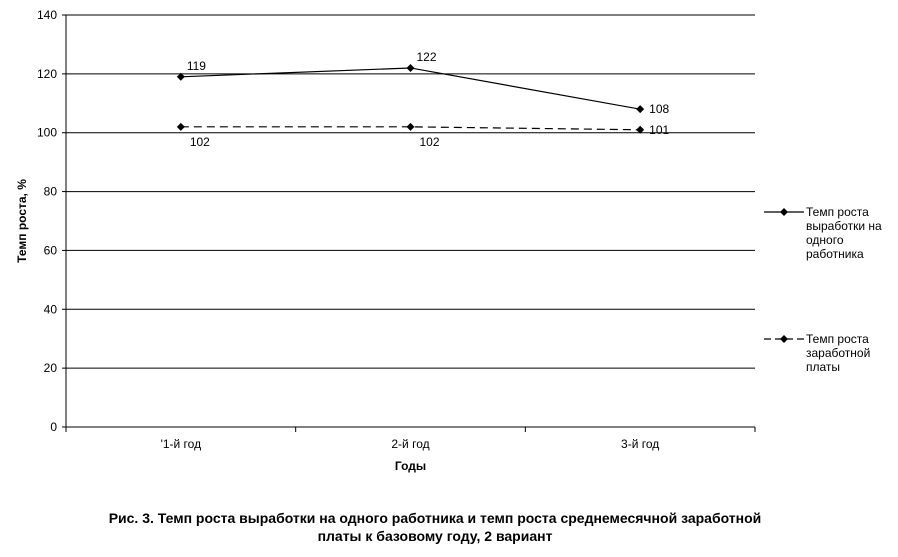  What do you see at coordinates (51, 250) in the screenshot?
I see `y-tick-label: 60` at bounding box center [51, 250].